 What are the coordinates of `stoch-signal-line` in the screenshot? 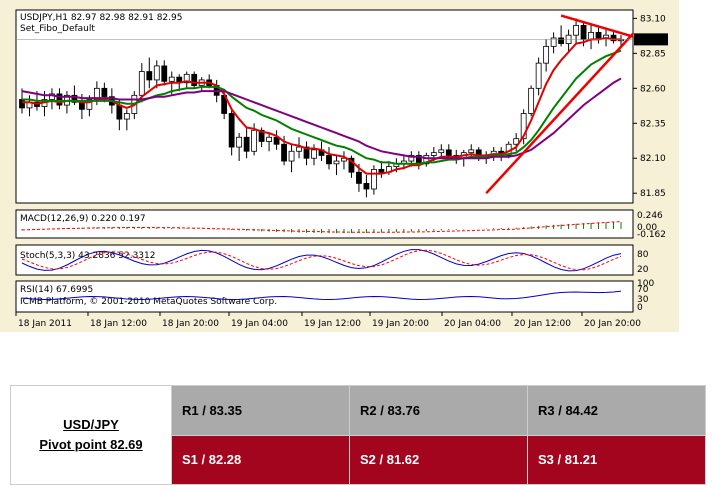 It's located at (321, 260).